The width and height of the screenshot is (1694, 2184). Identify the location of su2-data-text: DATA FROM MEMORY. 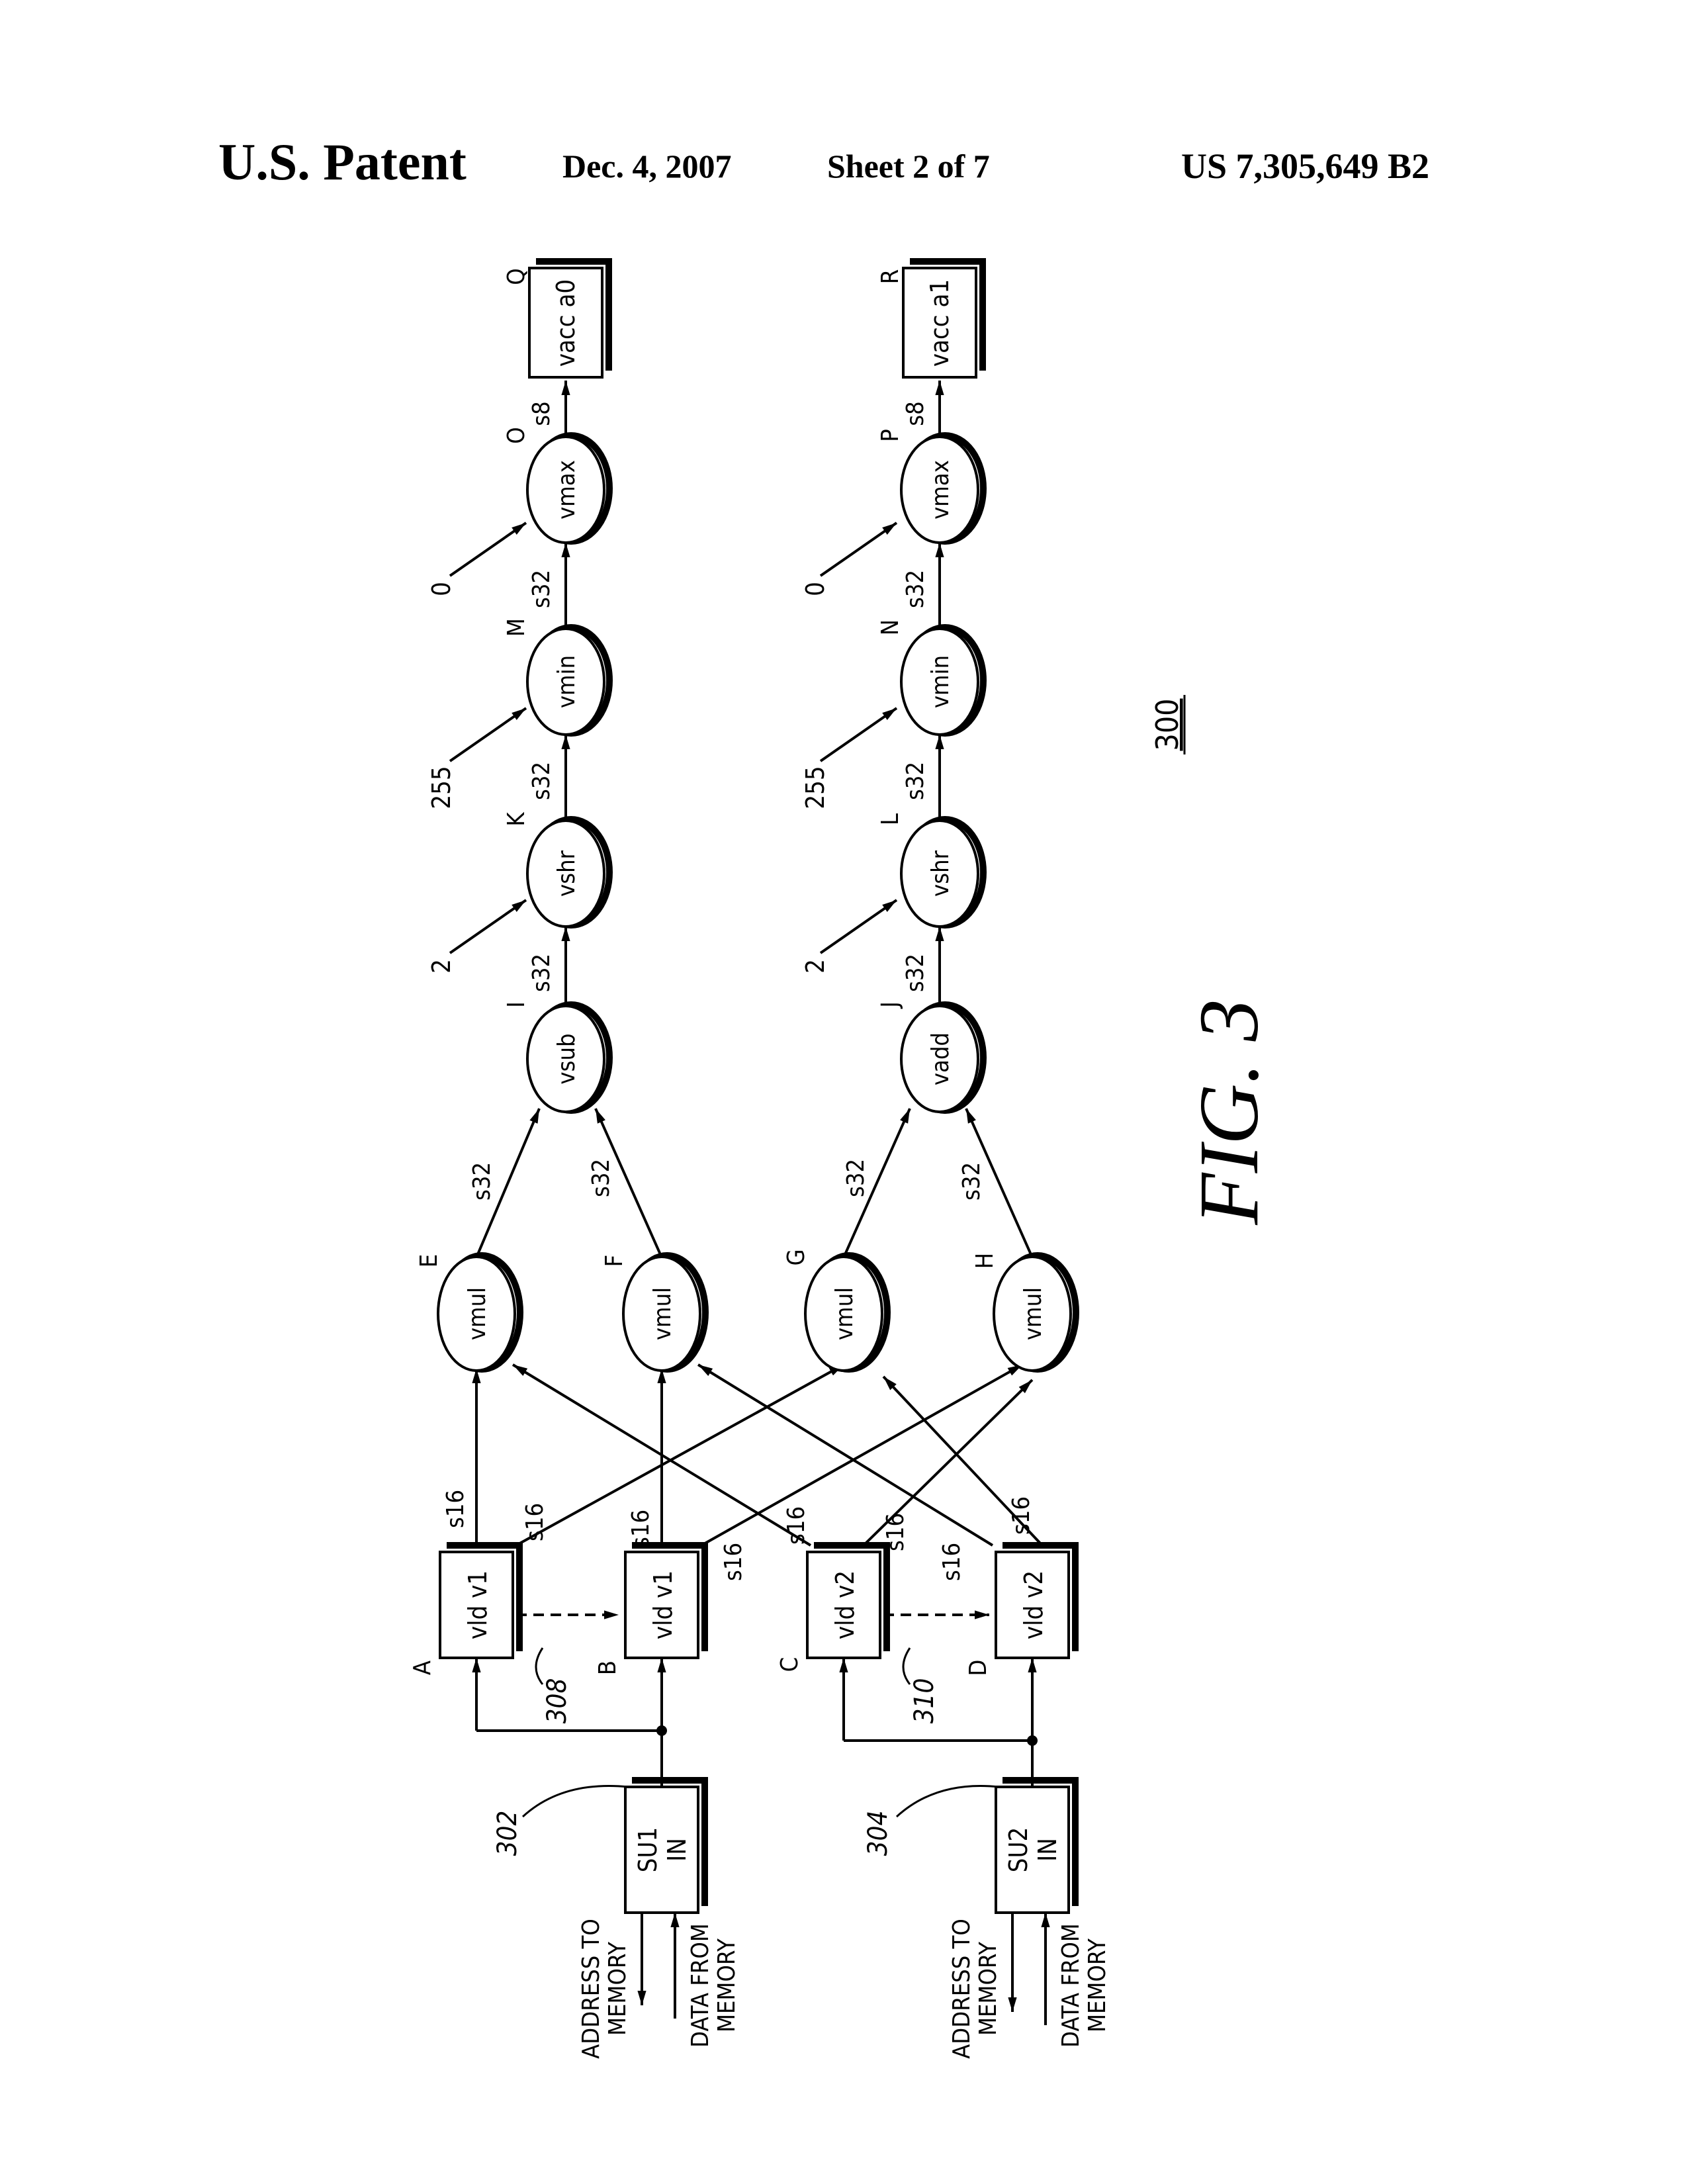
(1084, 1985).